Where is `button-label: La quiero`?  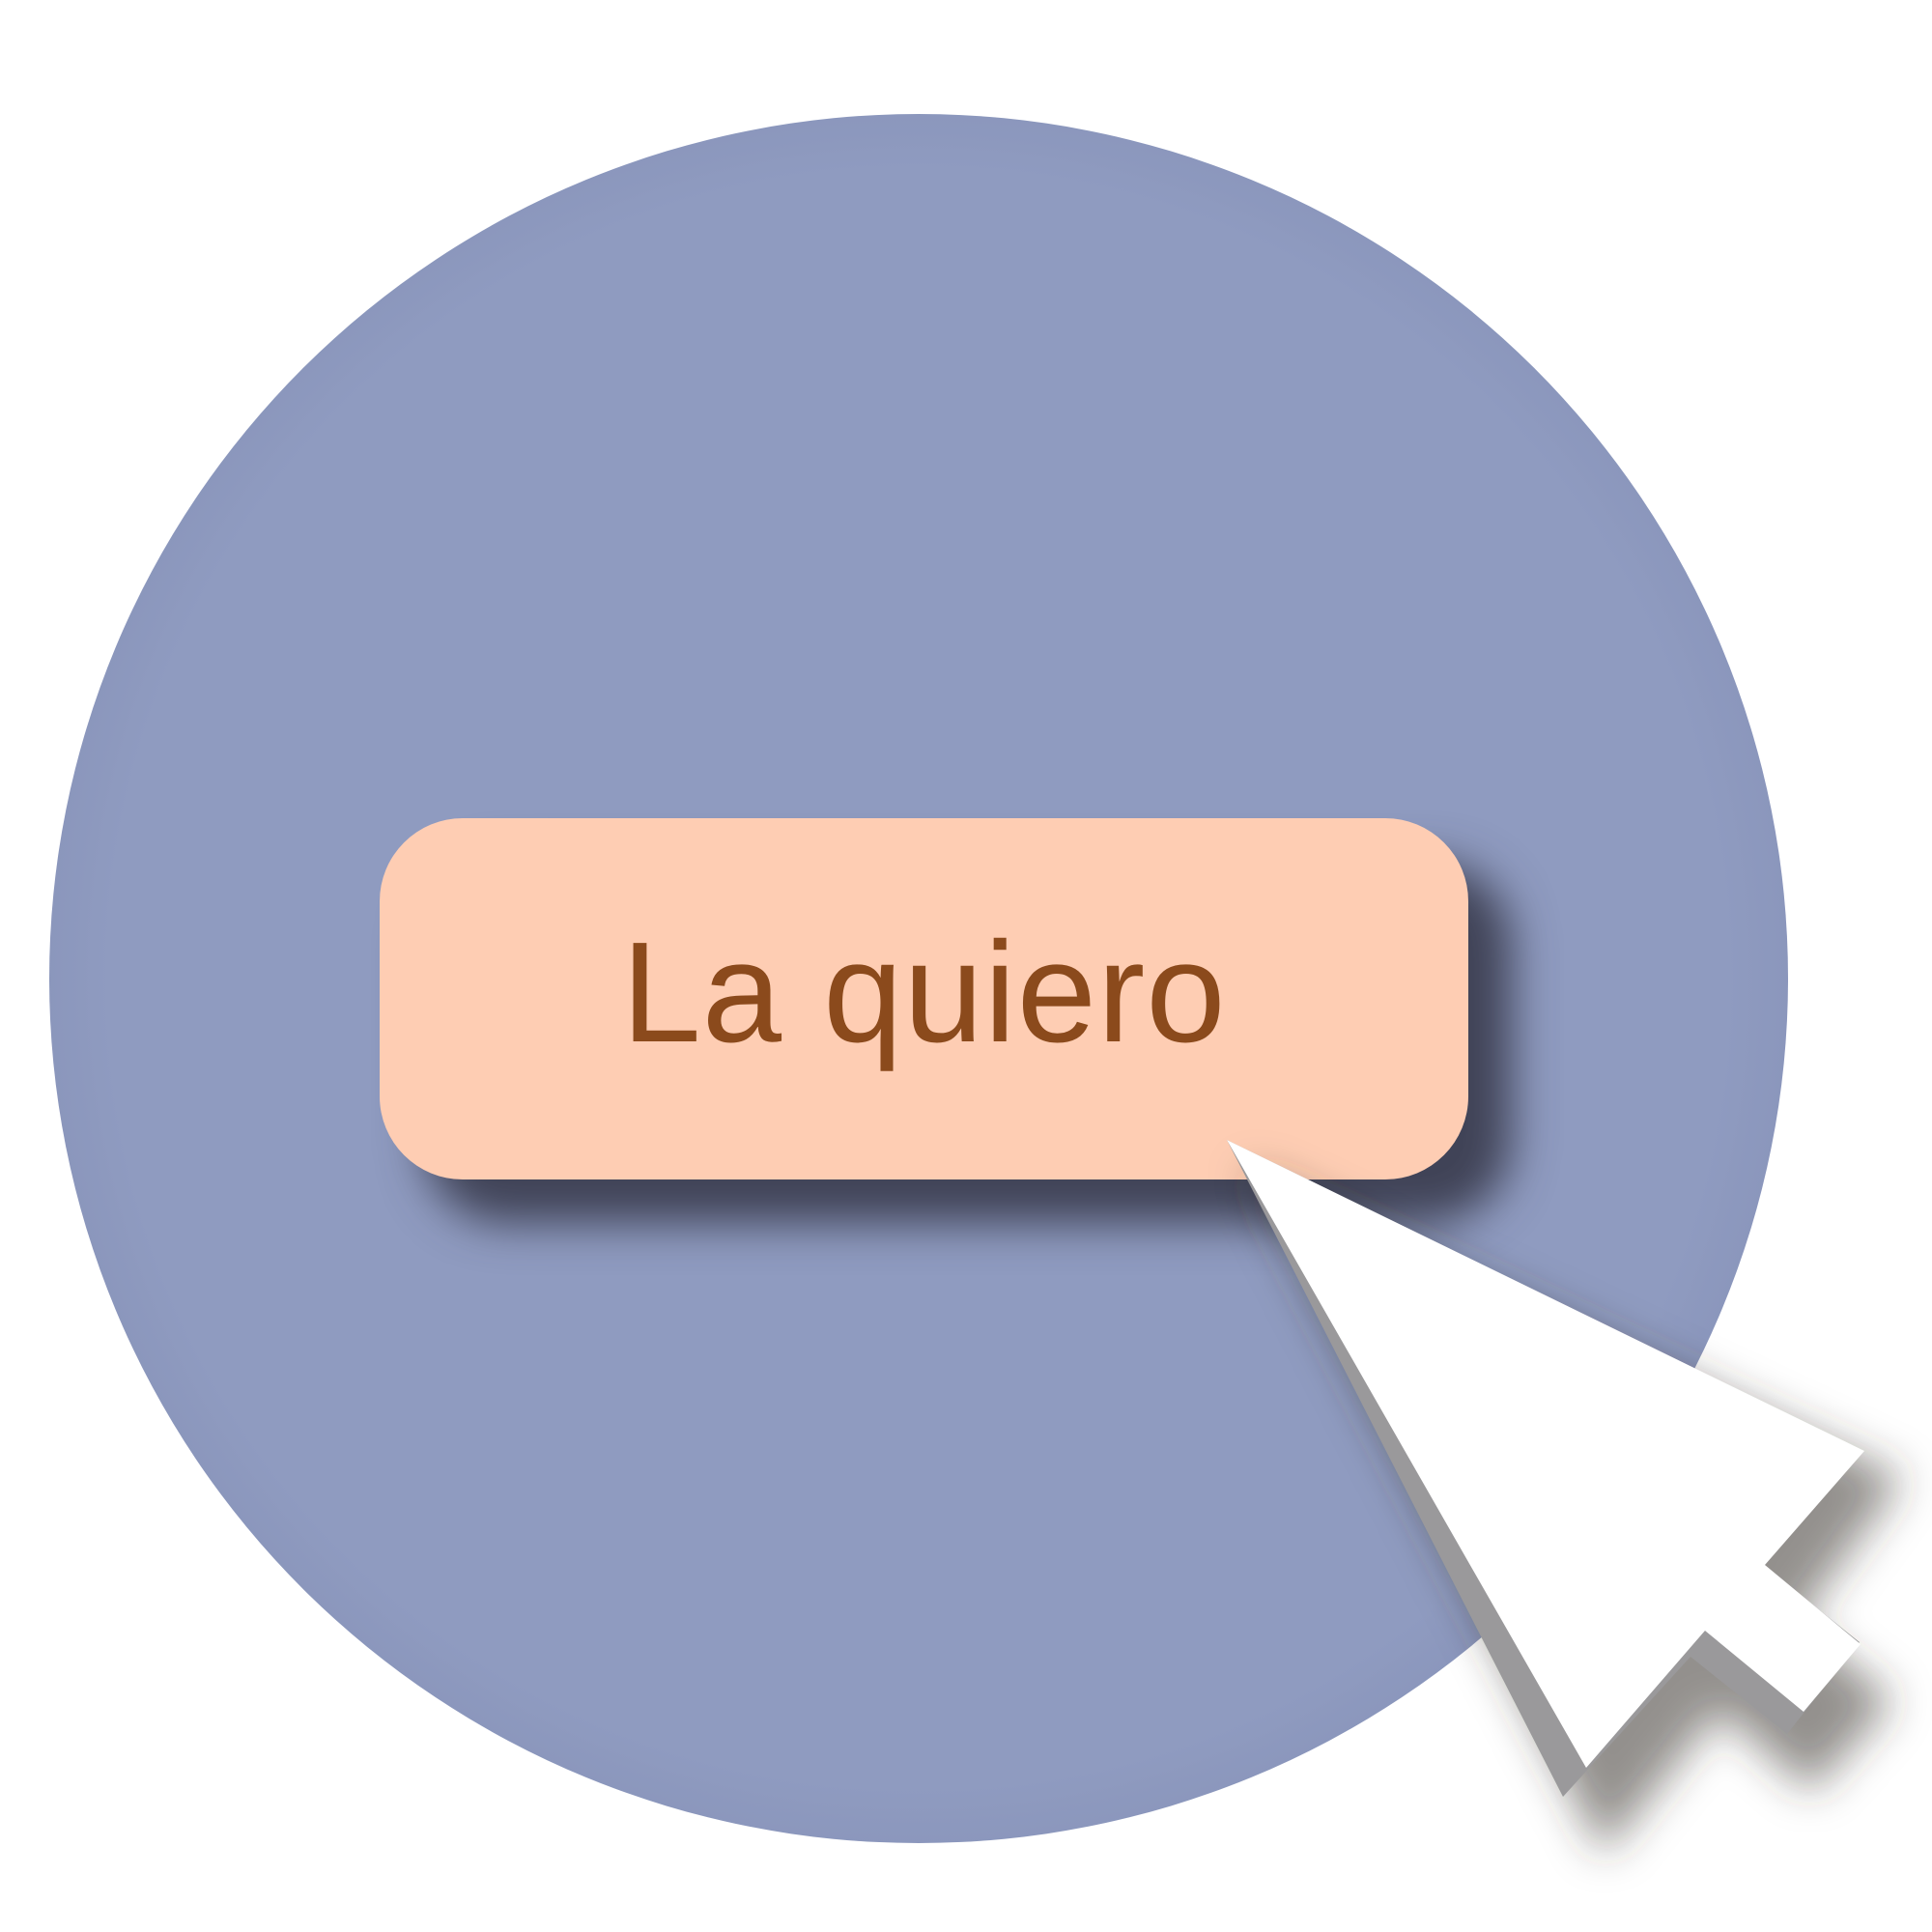
button-label: La quiero is located at coordinates (924, 992).